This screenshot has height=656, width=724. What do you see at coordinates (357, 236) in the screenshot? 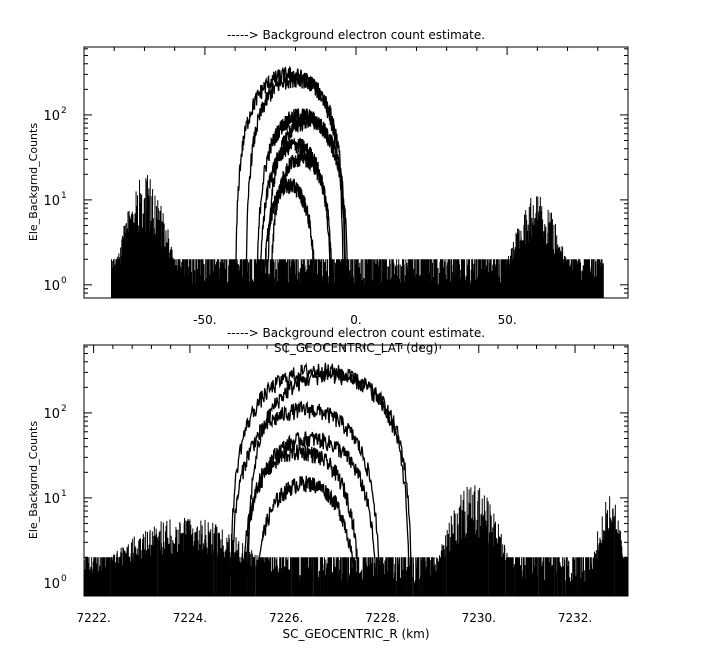
I see `top-chart-noise-spikes` at bounding box center [357, 236].